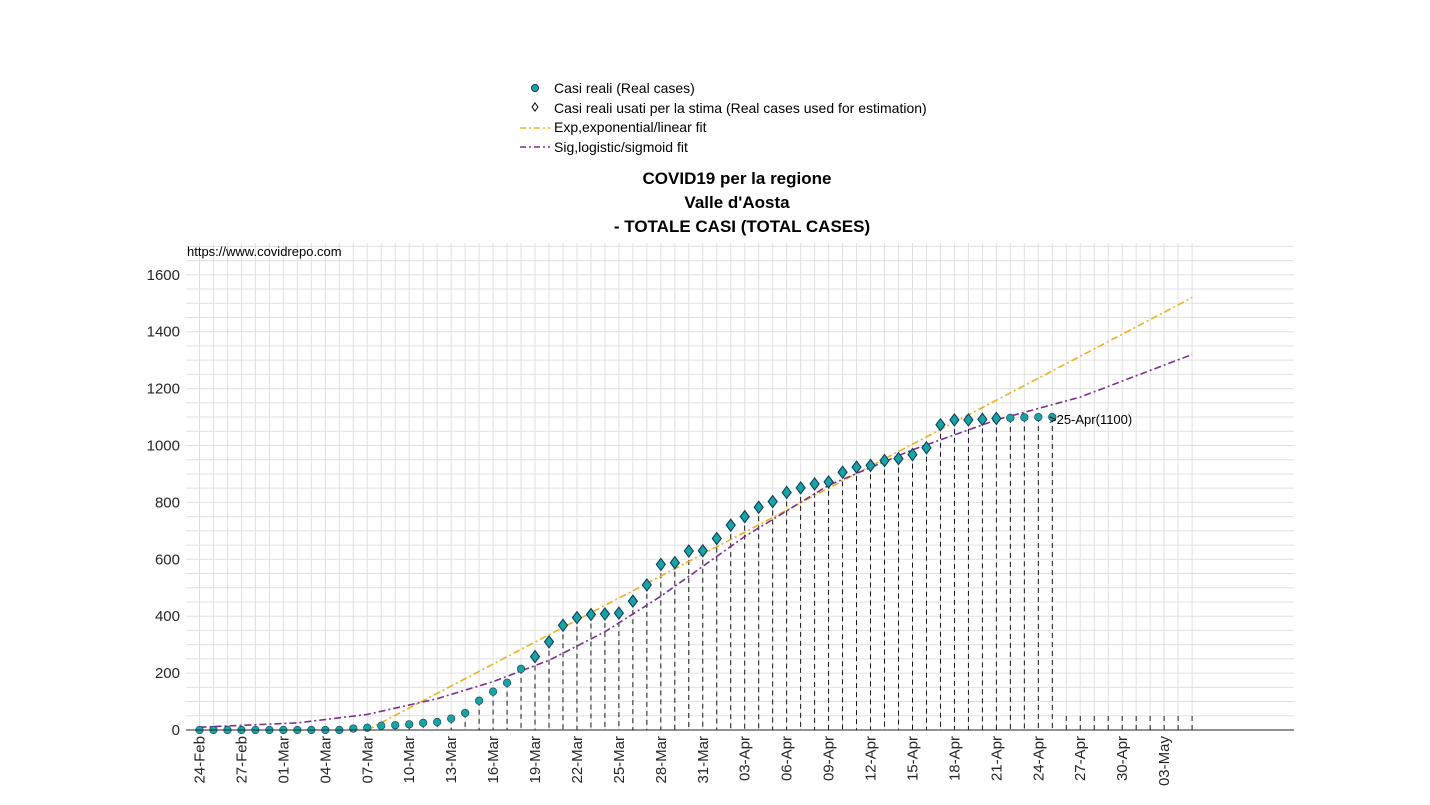  Describe the element at coordinates (1038, 758) in the screenshot. I see `x-tick-label: 24-Apr` at that location.